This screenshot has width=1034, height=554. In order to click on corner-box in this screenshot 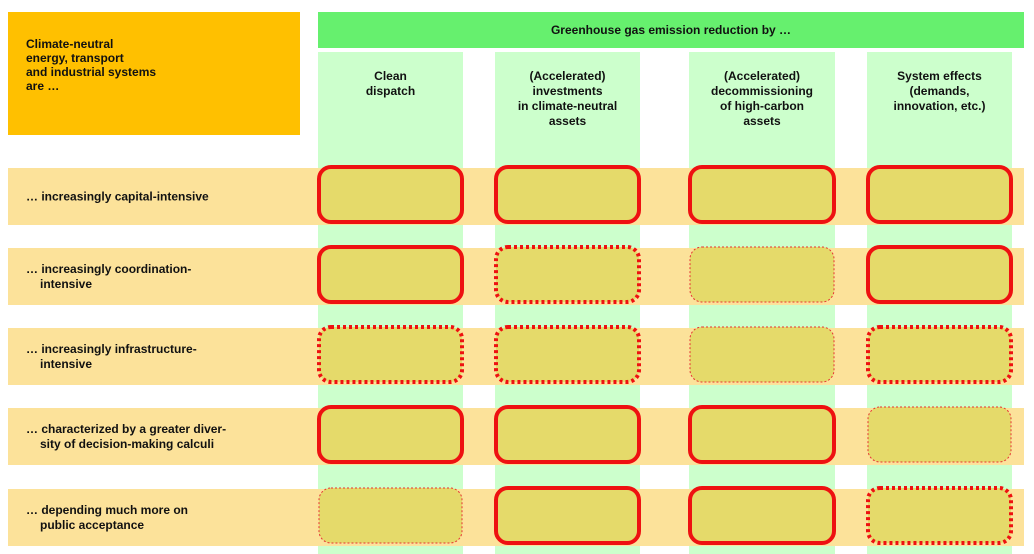, I will do `click(154, 73)`.